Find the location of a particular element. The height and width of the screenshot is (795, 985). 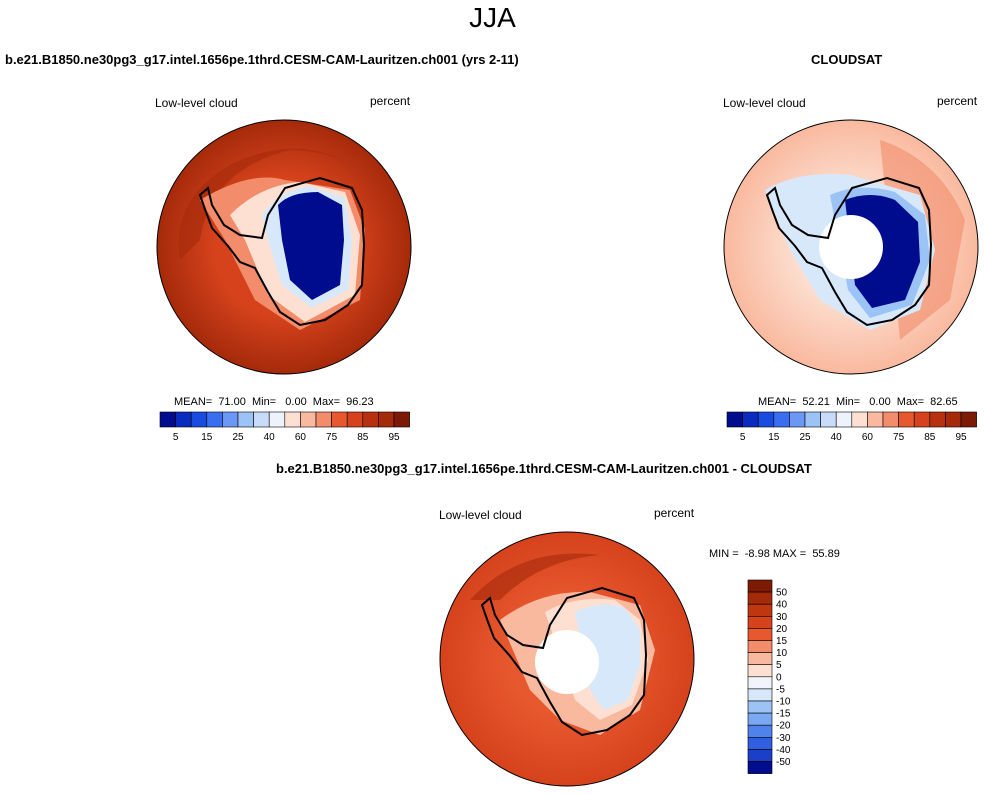

map-obs is located at coordinates (851, 247).